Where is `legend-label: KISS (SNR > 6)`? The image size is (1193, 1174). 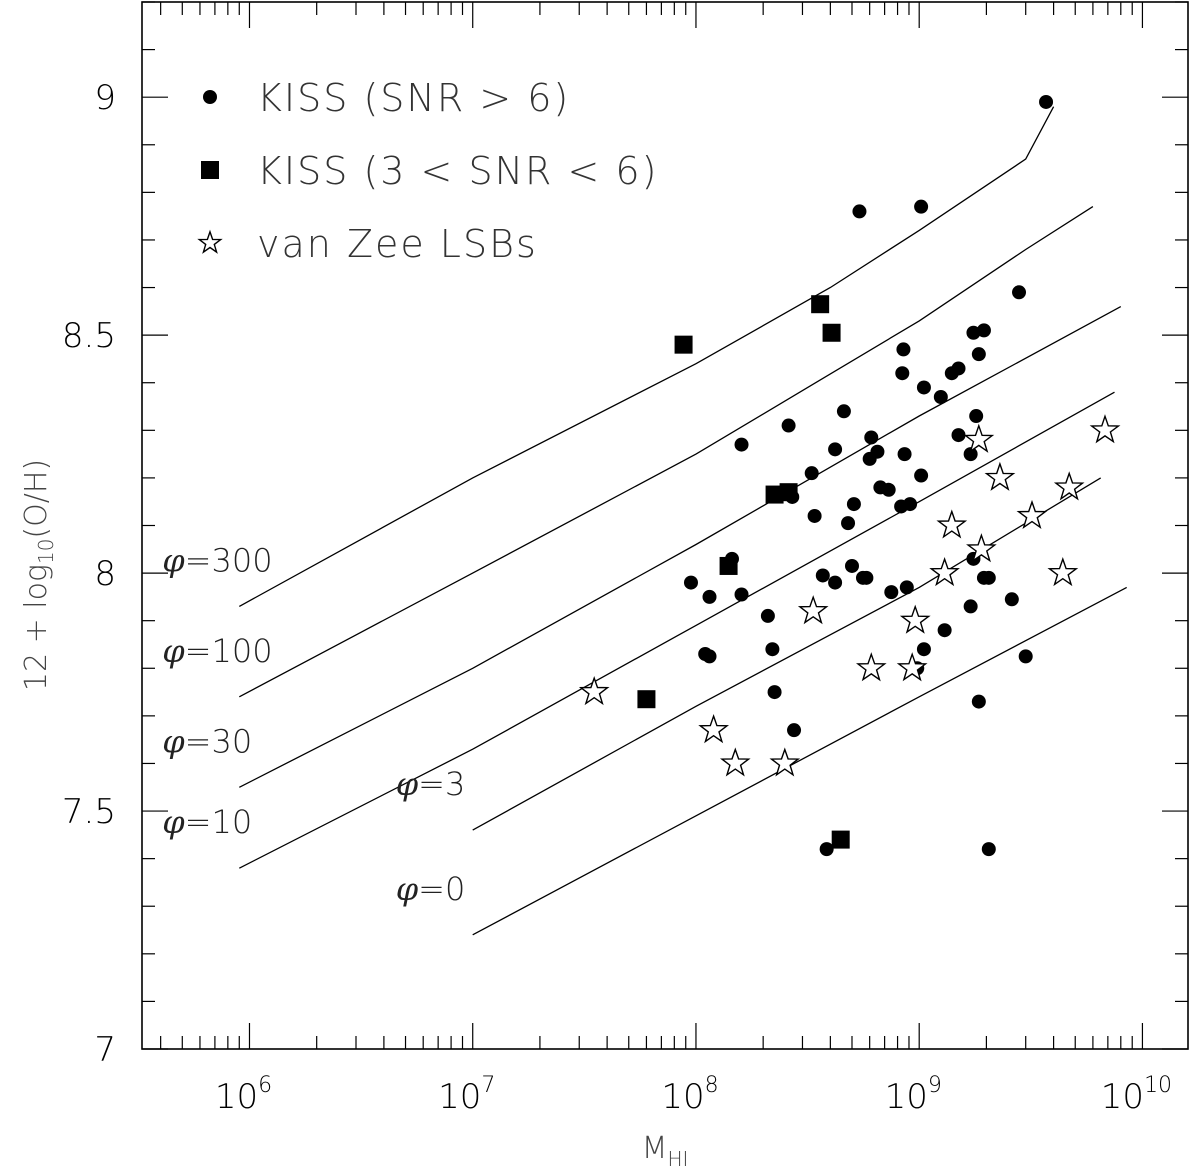 legend-label: KISS (SNR > 6) is located at coordinates (413, 98).